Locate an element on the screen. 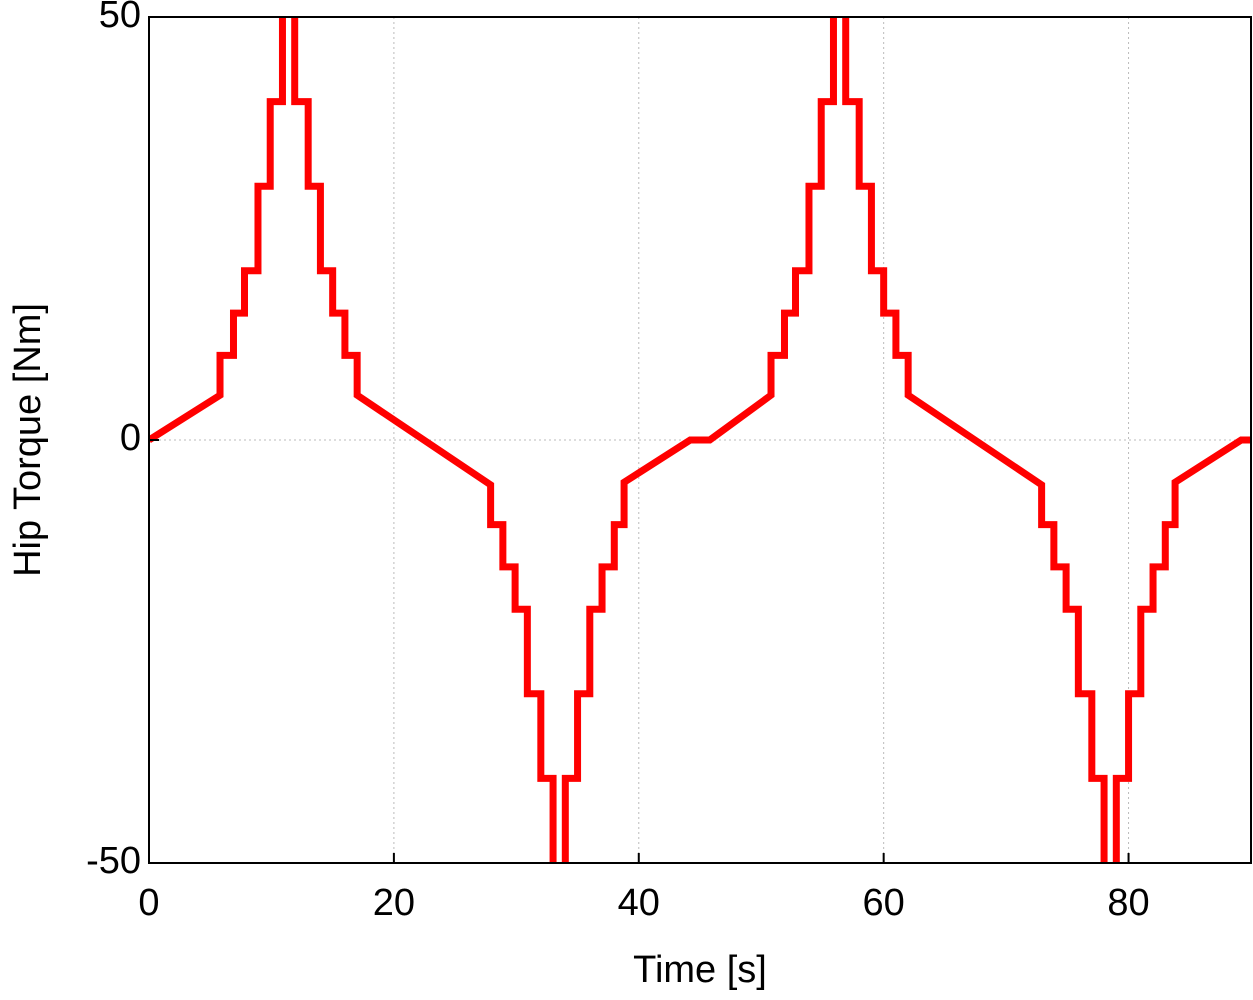  y-axis-label: Hip Torque [Nm] is located at coordinates (28, 440).